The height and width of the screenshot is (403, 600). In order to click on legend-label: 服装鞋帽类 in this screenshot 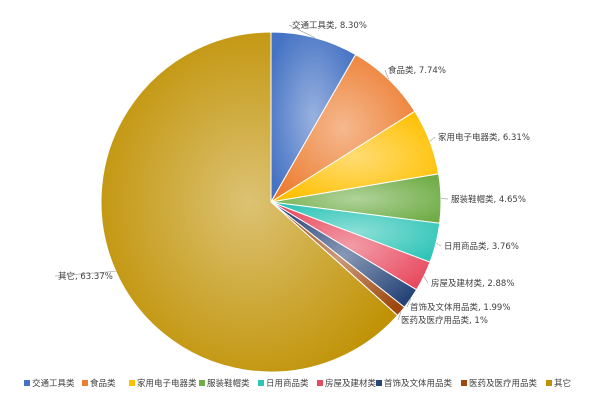, I will do `click(228, 383)`.